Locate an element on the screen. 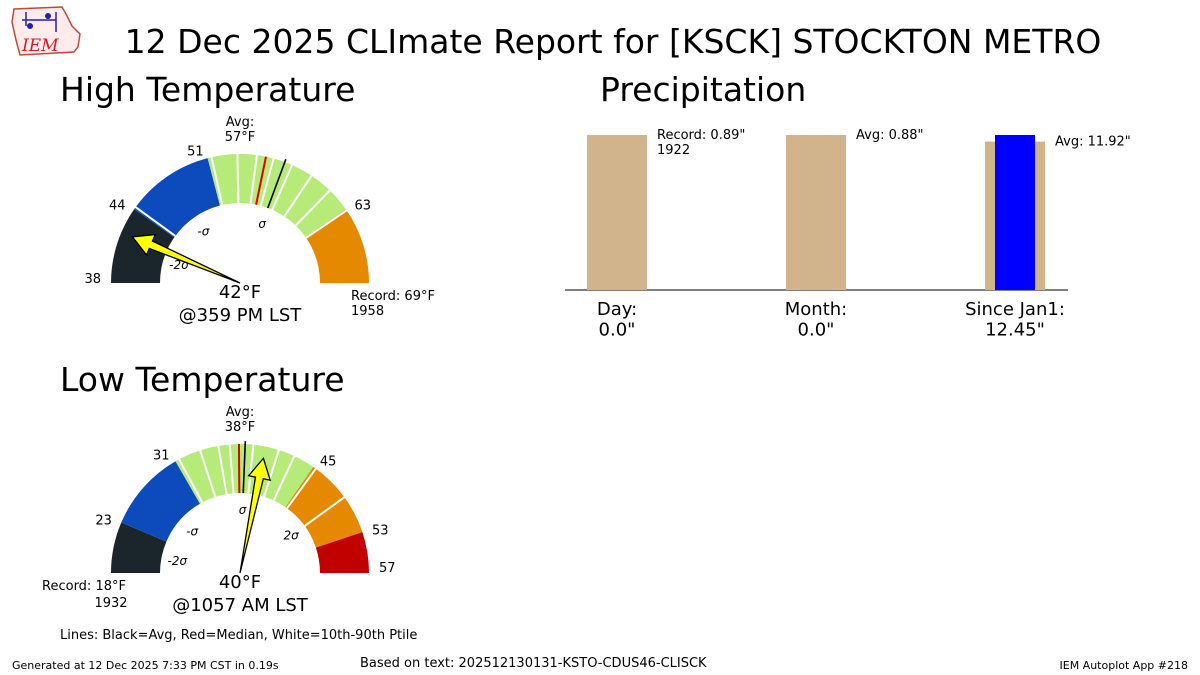 The image size is (1200, 675). sigma-label: 2σ is located at coordinates (292, 536).